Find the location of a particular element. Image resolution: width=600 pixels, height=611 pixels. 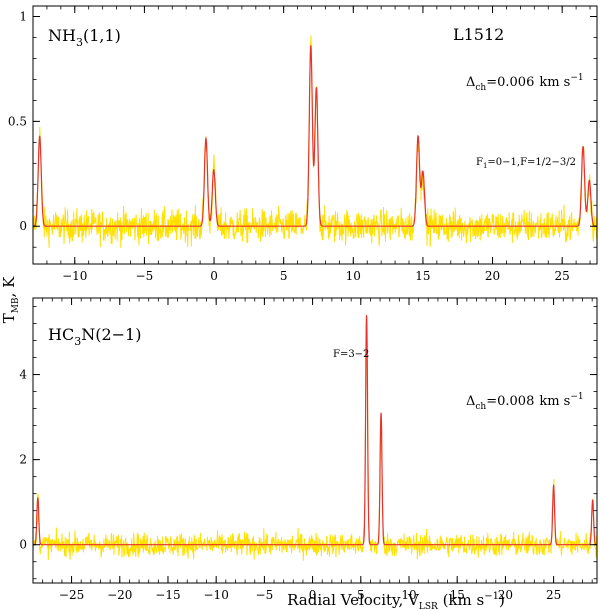

nh3-x-tick-label: 15 is located at coordinates (422, 276).